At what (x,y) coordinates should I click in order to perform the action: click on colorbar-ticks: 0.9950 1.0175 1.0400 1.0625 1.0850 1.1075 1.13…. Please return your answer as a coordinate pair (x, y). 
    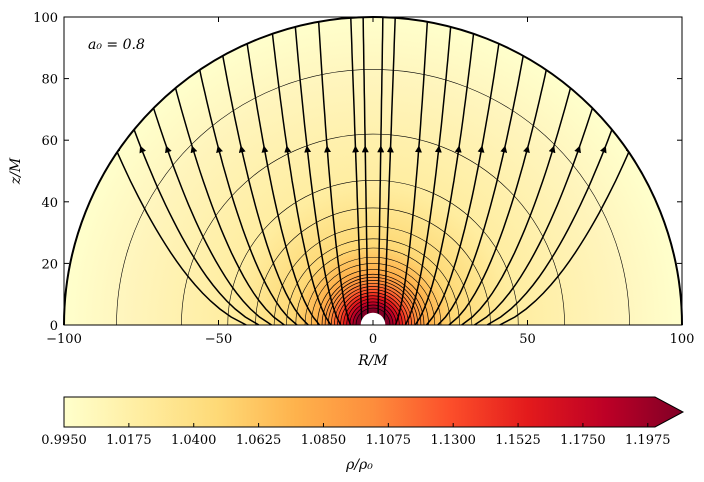
    Looking at the image, I should click on (356, 435).